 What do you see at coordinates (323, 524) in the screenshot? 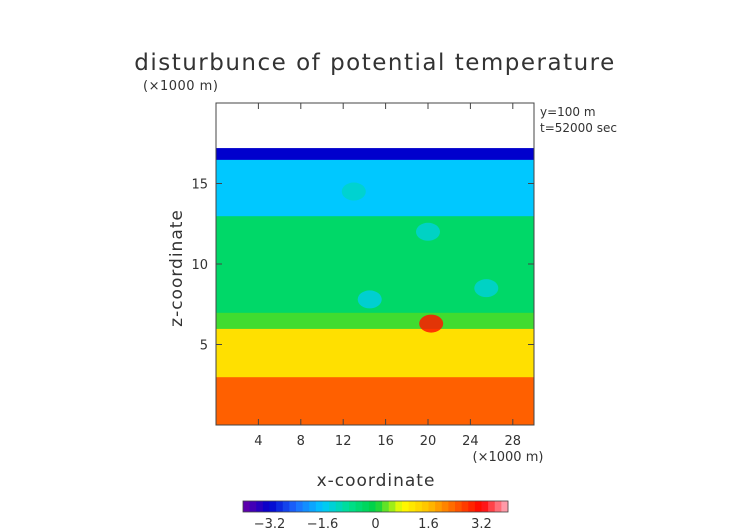
I see `colorbar-tick-label: −1.6` at bounding box center [323, 524].